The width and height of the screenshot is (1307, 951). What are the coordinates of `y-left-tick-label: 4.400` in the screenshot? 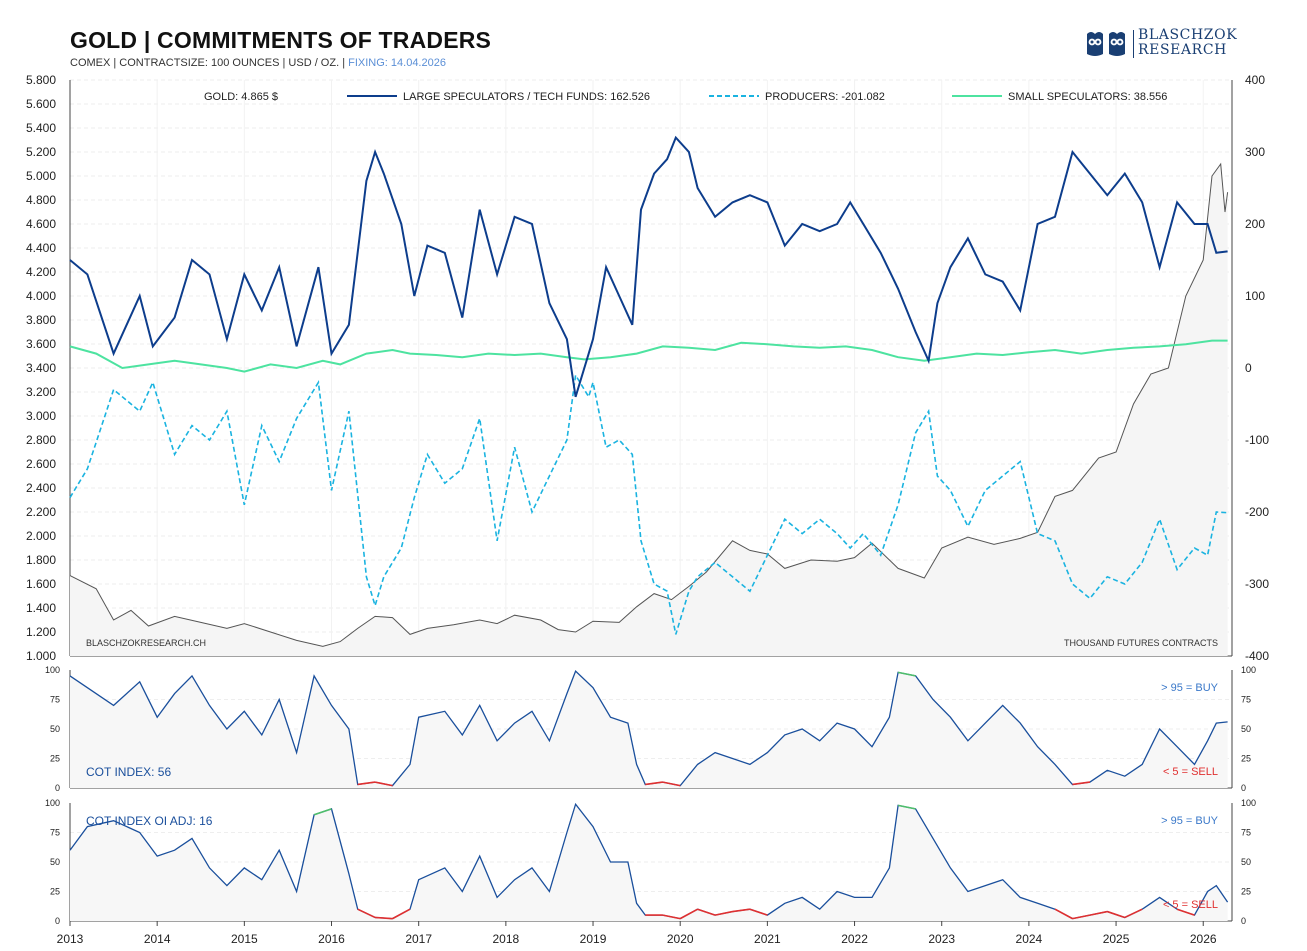 It's located at (41, 248).